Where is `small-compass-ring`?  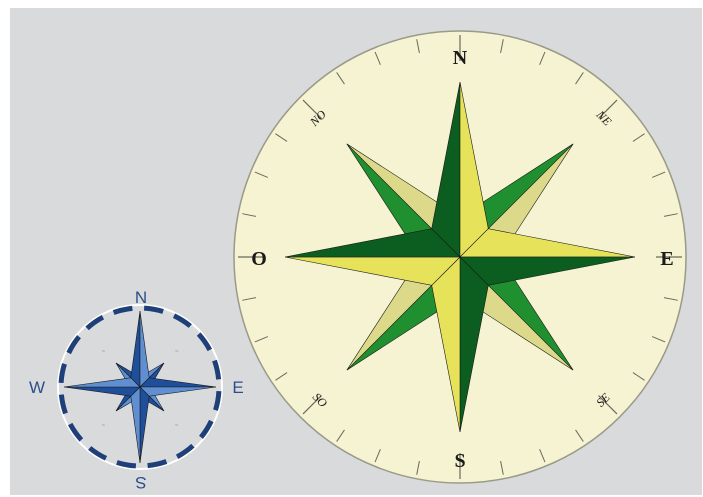 small-compass-ring is located at coordinates (140, 387).